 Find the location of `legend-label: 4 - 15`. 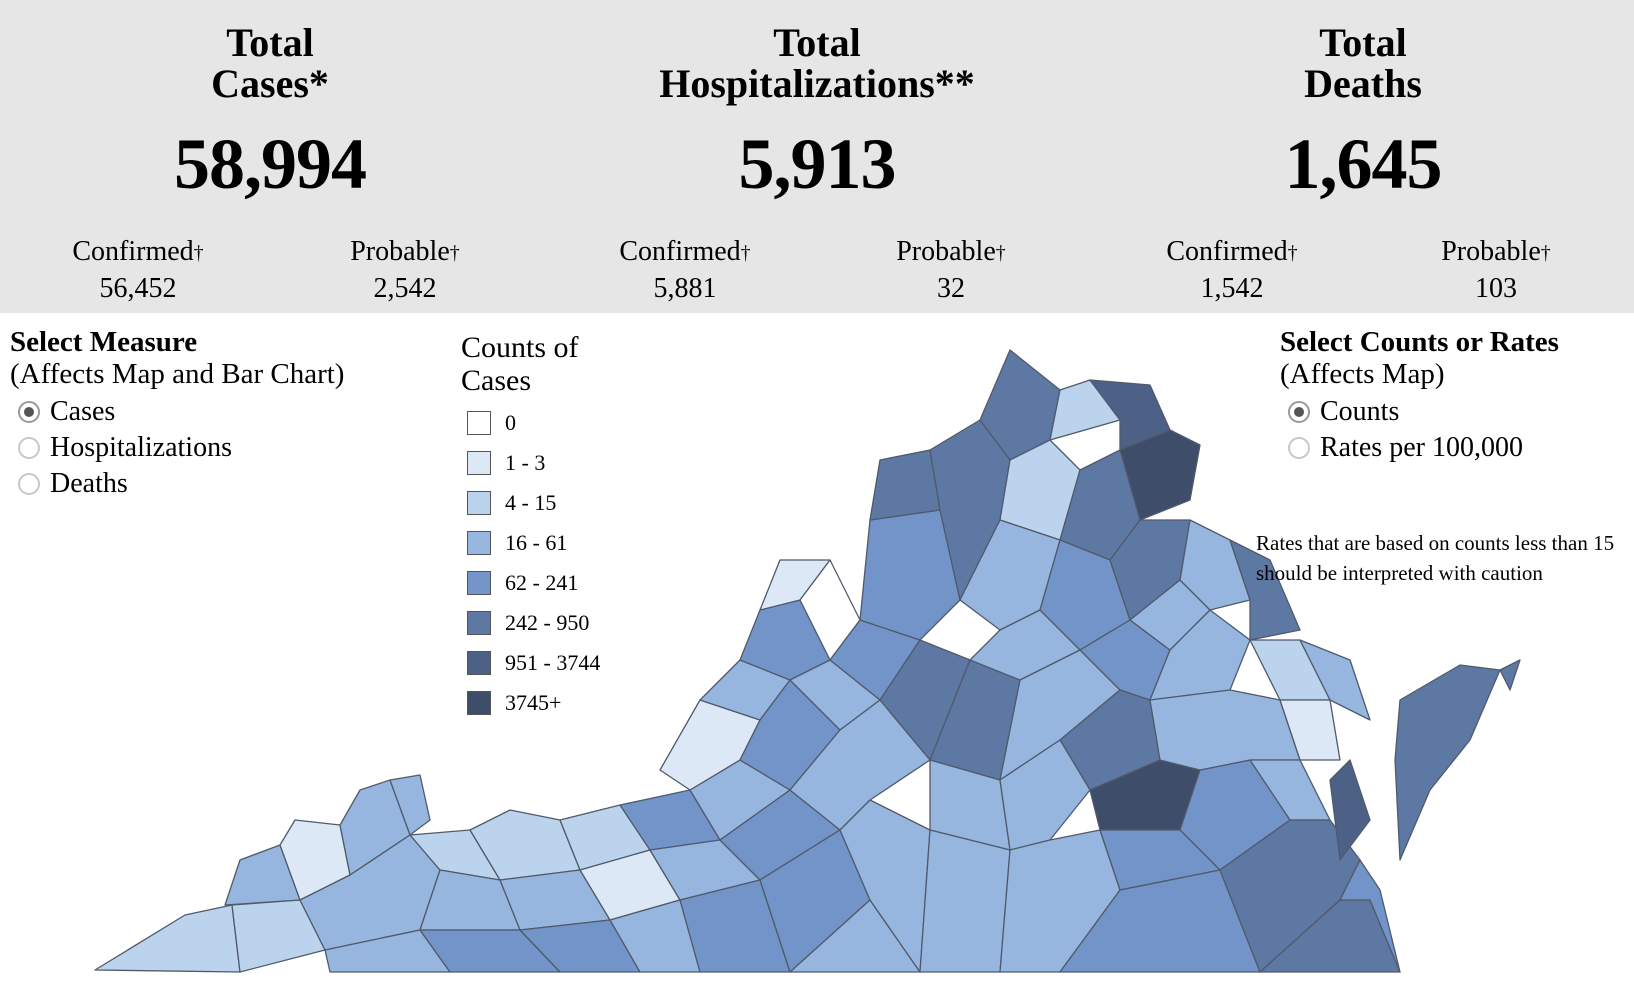

legend-label: 4 - 15 is located at coordinates (531, 502).